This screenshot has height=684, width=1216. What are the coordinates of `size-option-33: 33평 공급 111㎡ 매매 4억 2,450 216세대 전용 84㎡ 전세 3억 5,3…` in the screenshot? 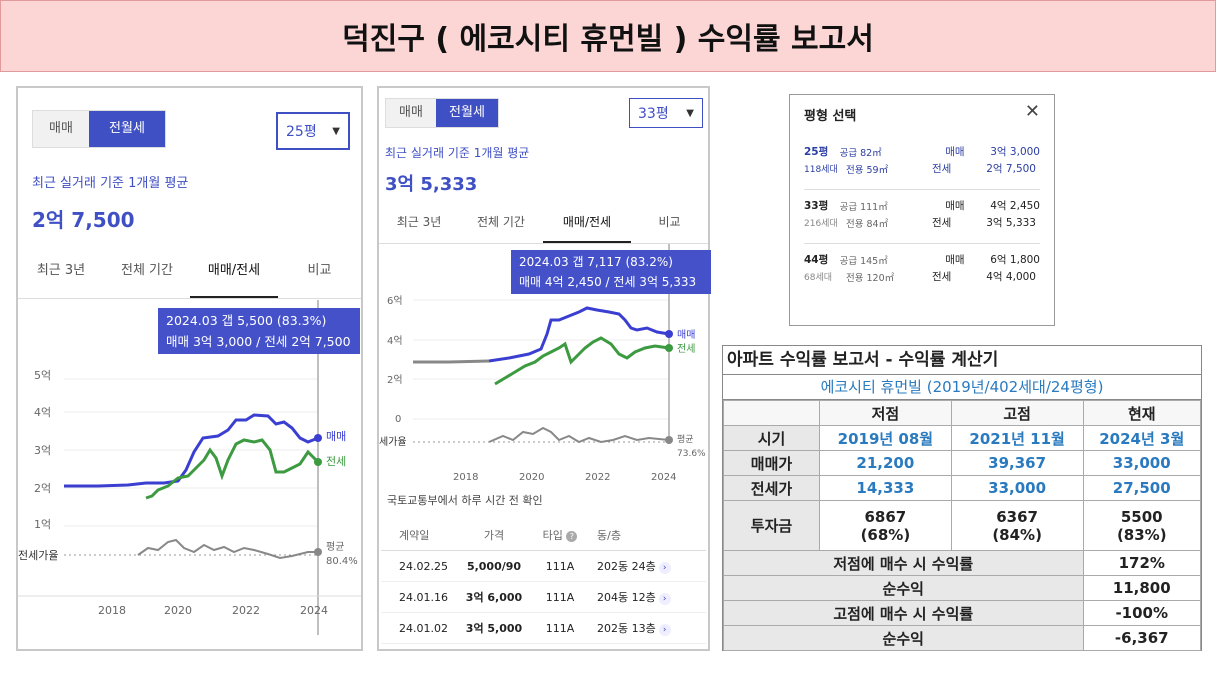 It's located at (922, 214).